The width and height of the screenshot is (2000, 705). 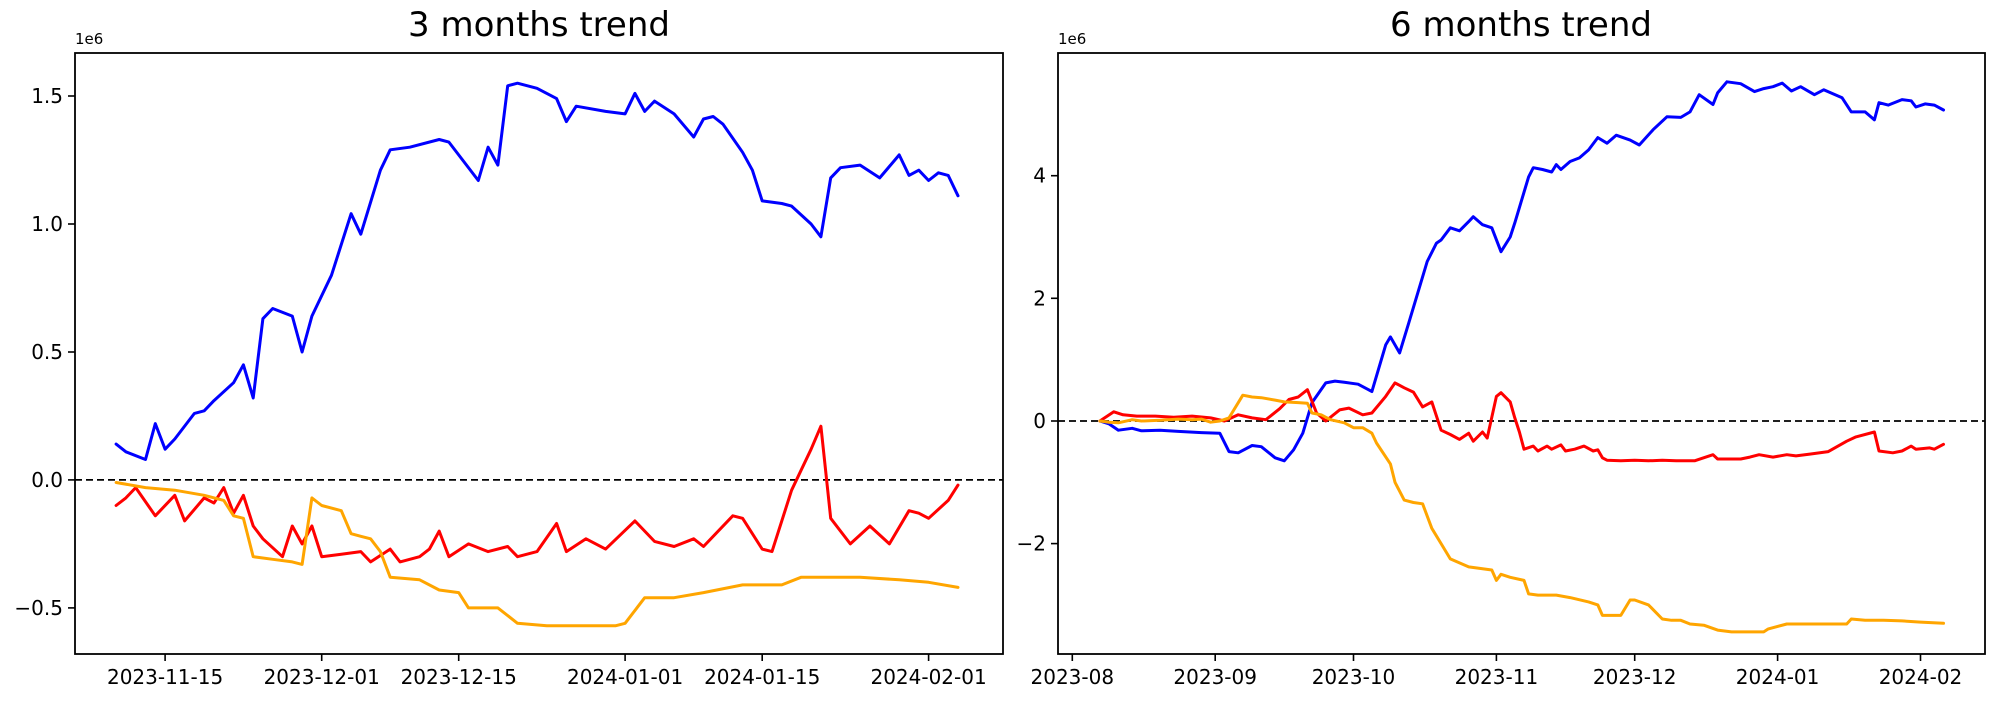 What do you see at coordinates (1521, 25) in the screenshot?
I see `chart-title: 6 months trend` at bounding box center [1521, 25].